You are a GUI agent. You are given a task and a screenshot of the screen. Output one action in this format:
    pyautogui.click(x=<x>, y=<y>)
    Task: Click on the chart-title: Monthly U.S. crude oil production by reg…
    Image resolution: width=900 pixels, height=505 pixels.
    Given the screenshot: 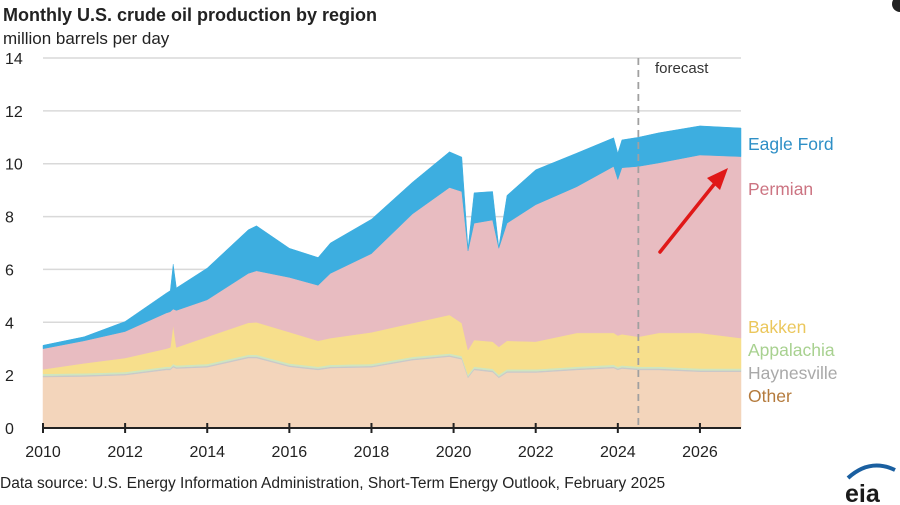 What is the action you would take?
    pyautogui.click(x=190, y=15)
    